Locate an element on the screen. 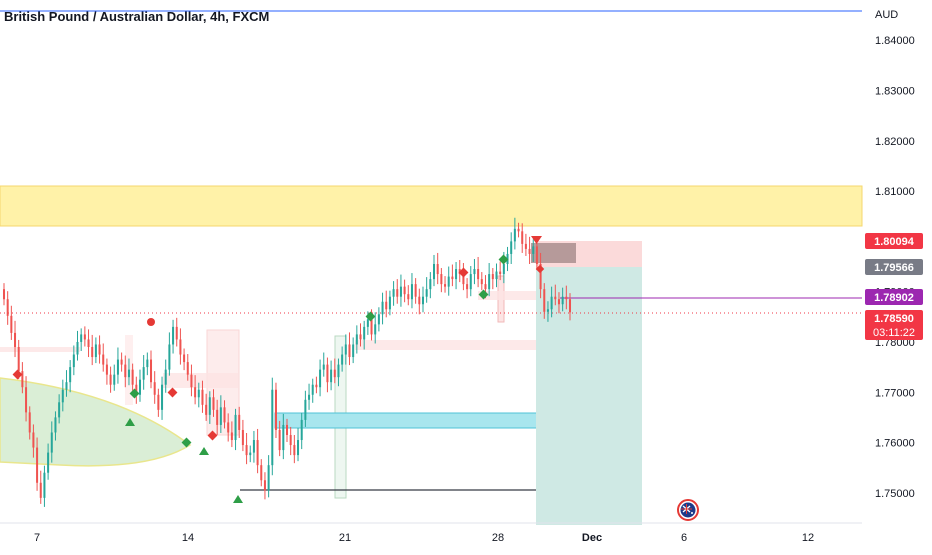  dark-block is located at coordinates (553, 253).